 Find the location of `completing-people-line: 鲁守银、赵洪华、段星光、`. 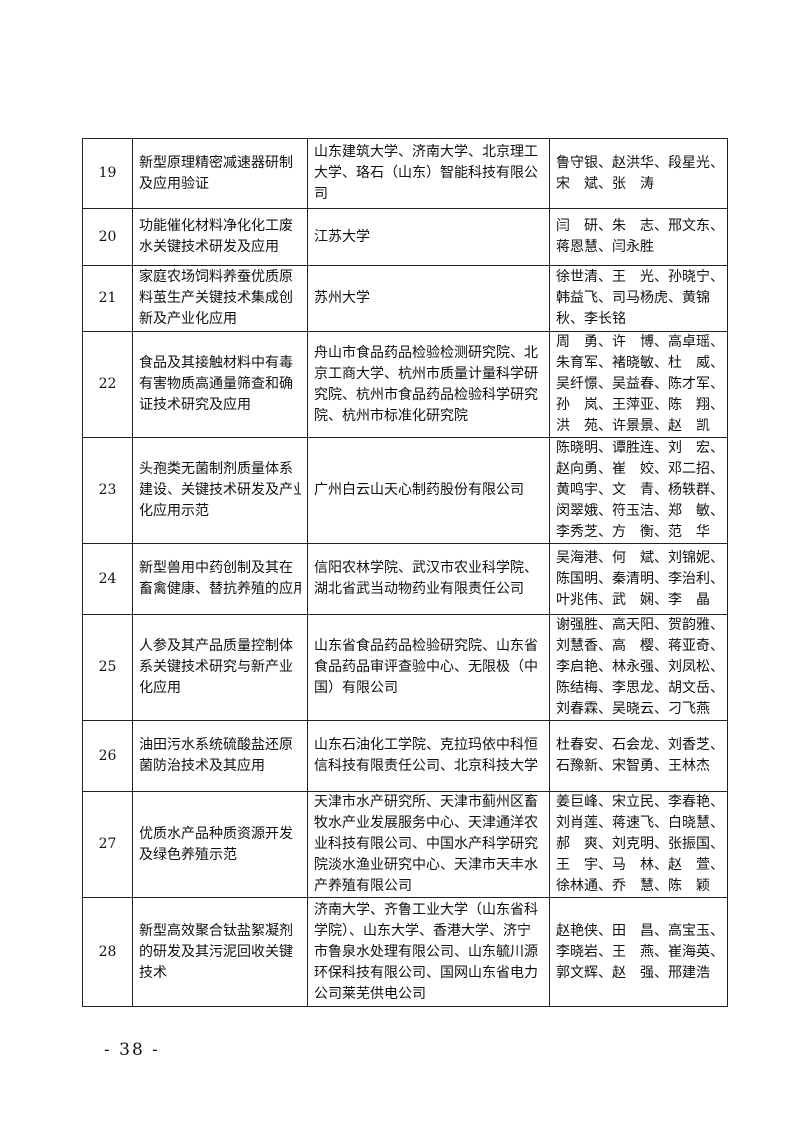

completing-people-line: 鲁守银、赵洪华、段星光、 is located at coordinates (639, 162).